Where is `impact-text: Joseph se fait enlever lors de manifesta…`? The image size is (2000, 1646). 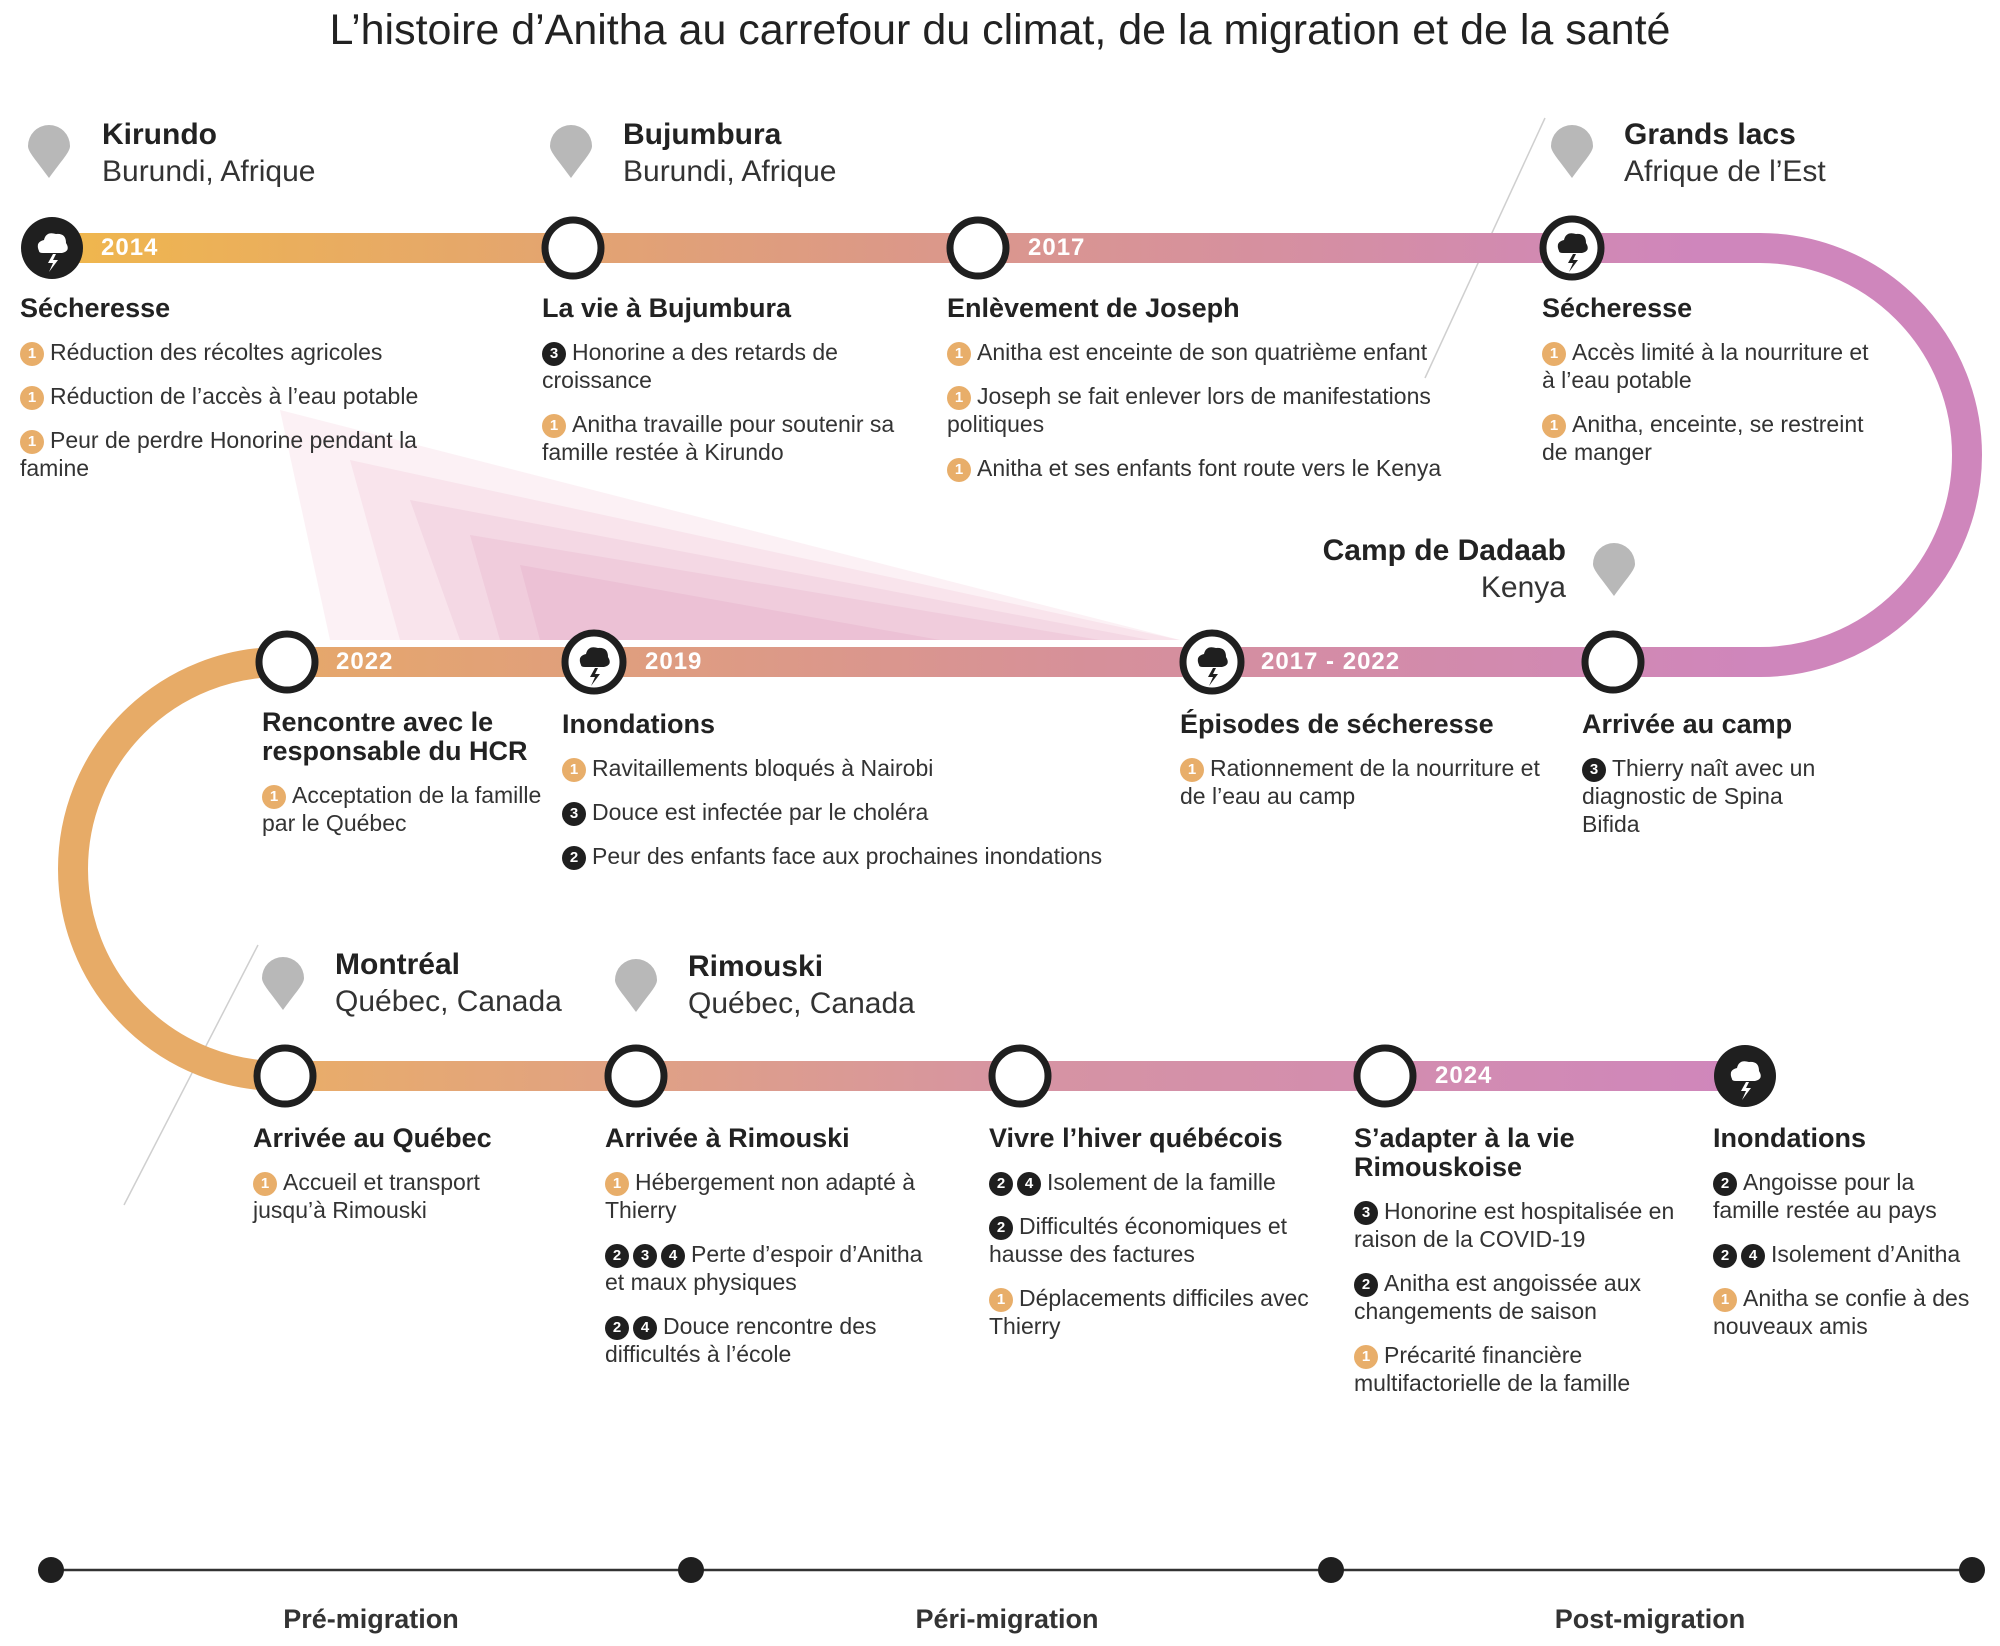
impact-text: Joseph se fait enlever lors de manifesta… is located at coordinates (1189, 410).